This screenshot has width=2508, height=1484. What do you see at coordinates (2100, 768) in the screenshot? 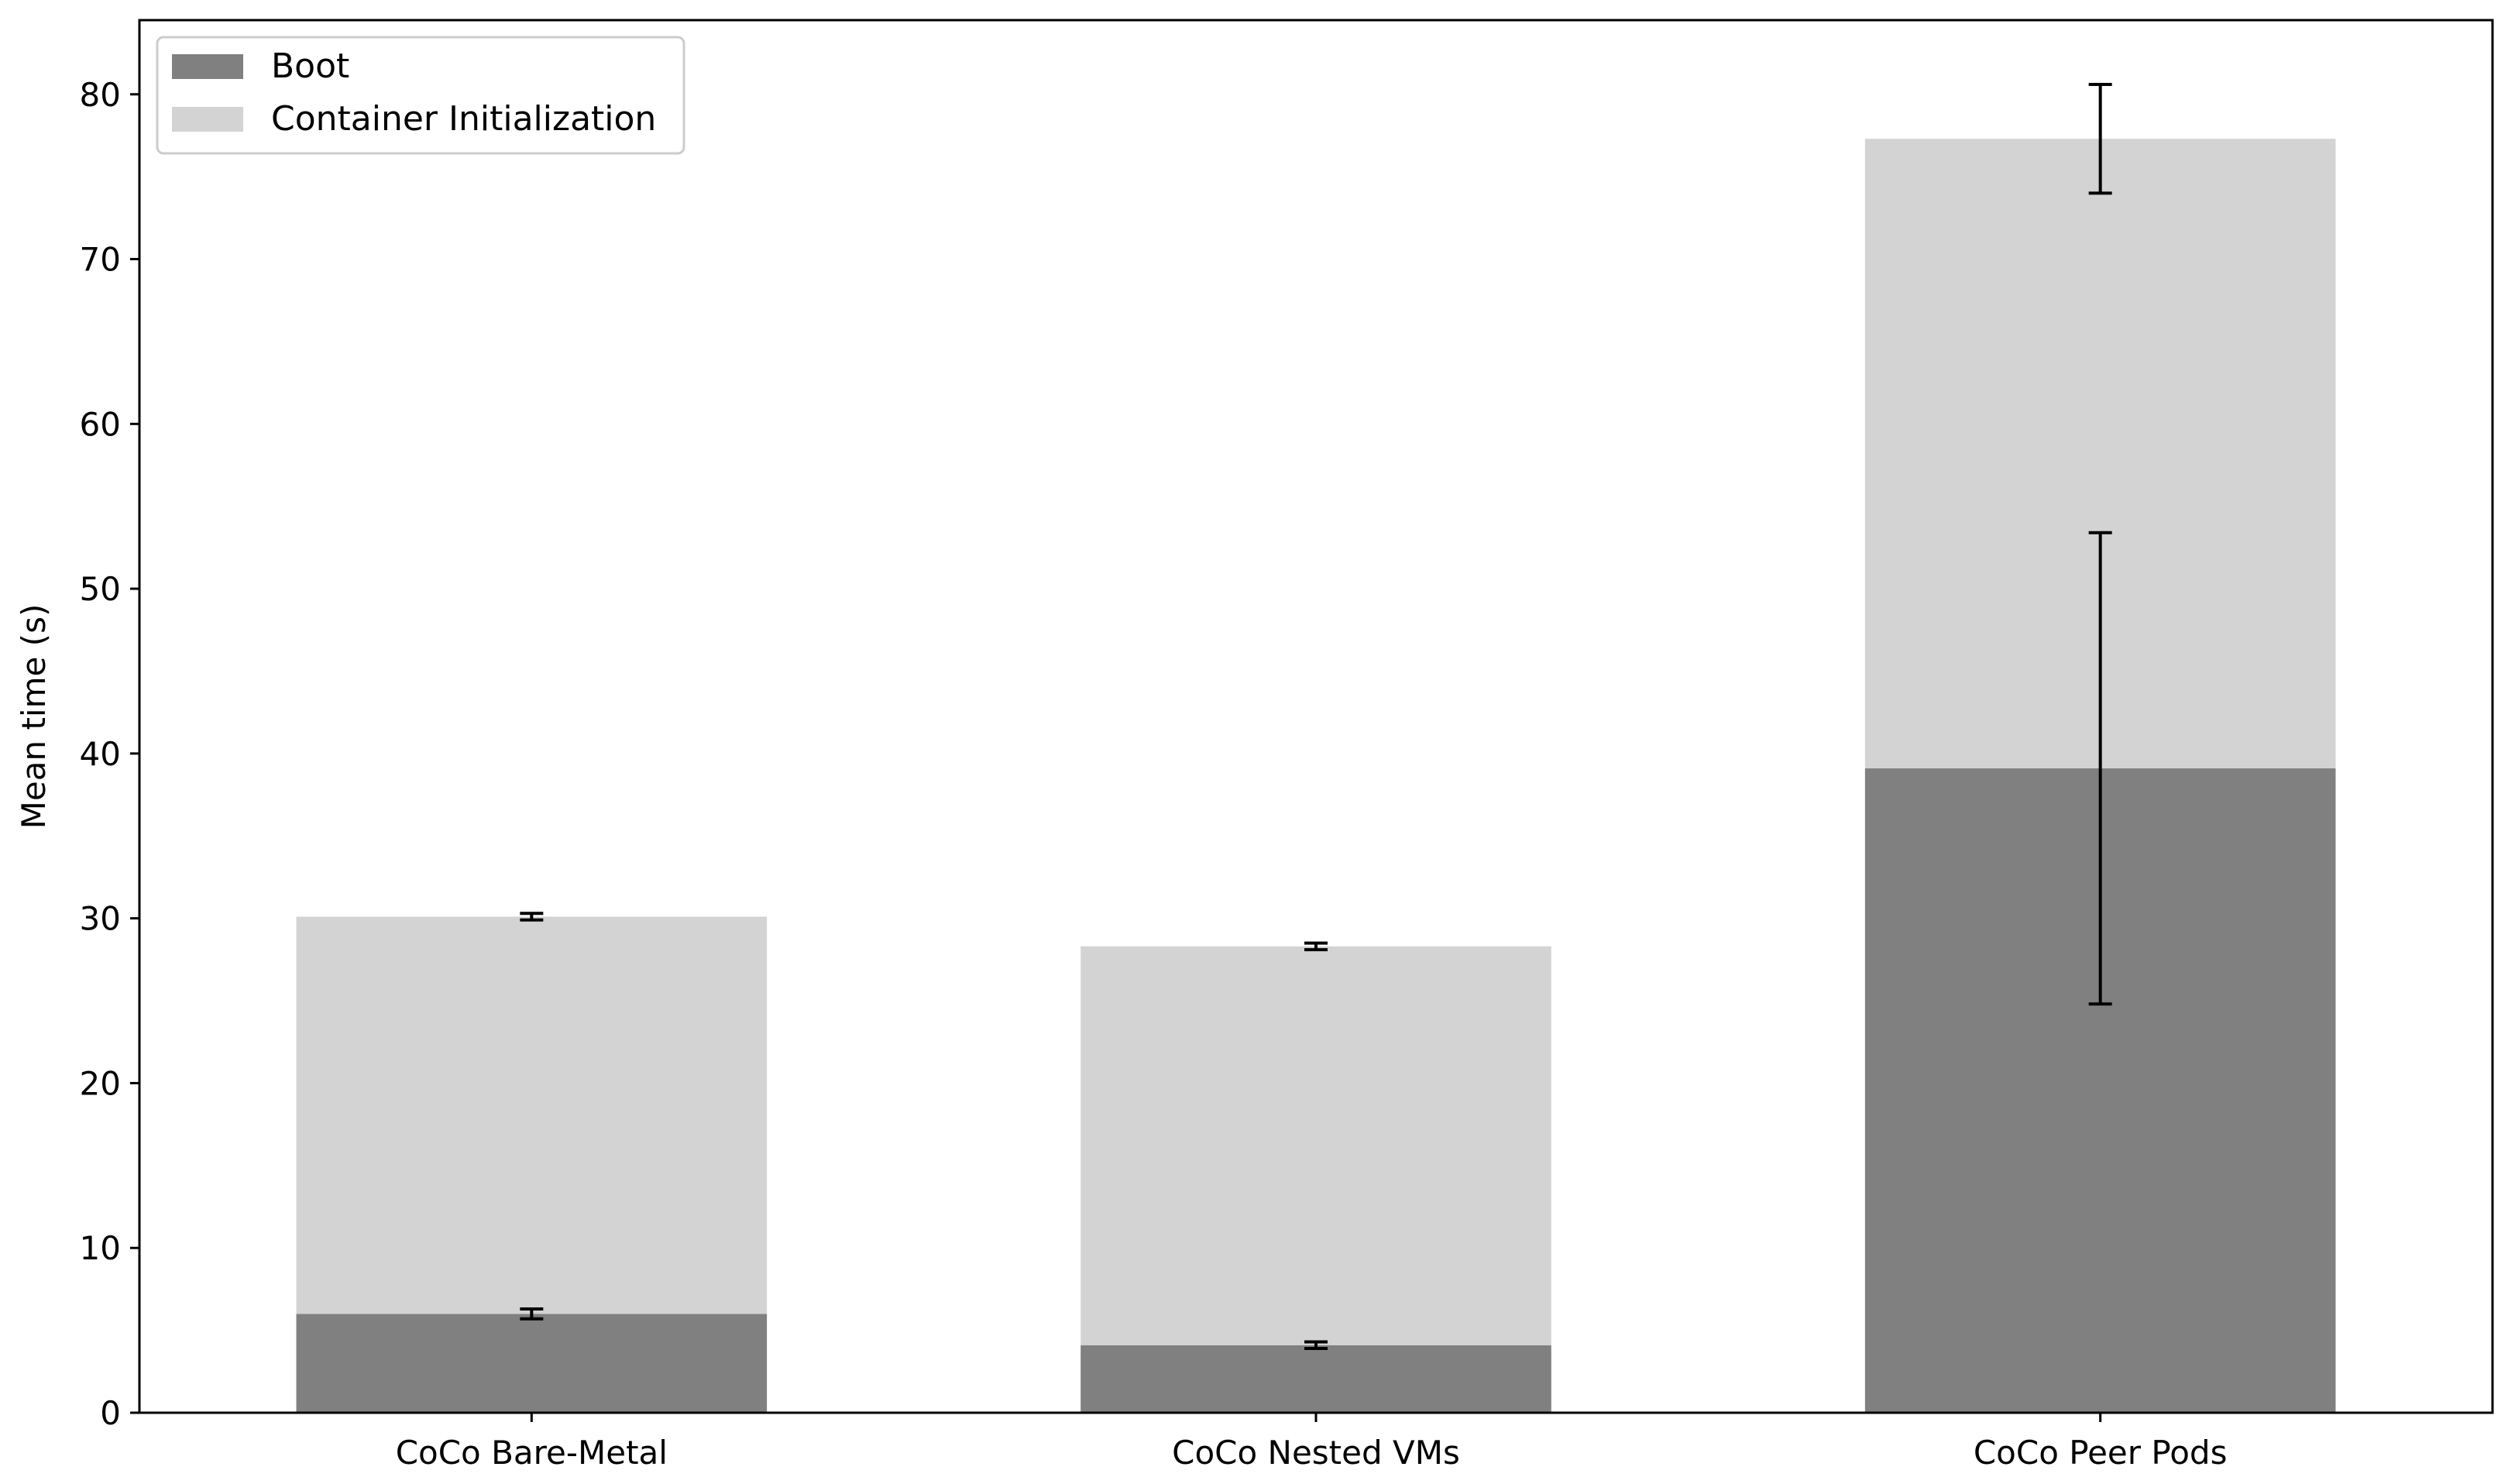
I see `error-bar-boot-coco-peer-pods` at bounding box center [2100, 768].